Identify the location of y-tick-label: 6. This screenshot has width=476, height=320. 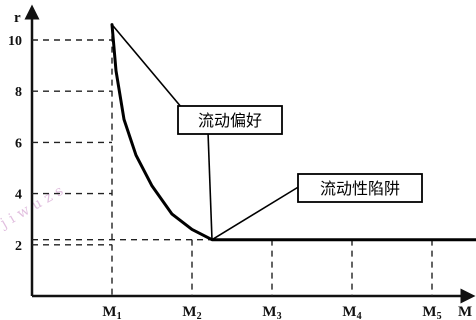
(18, 143).